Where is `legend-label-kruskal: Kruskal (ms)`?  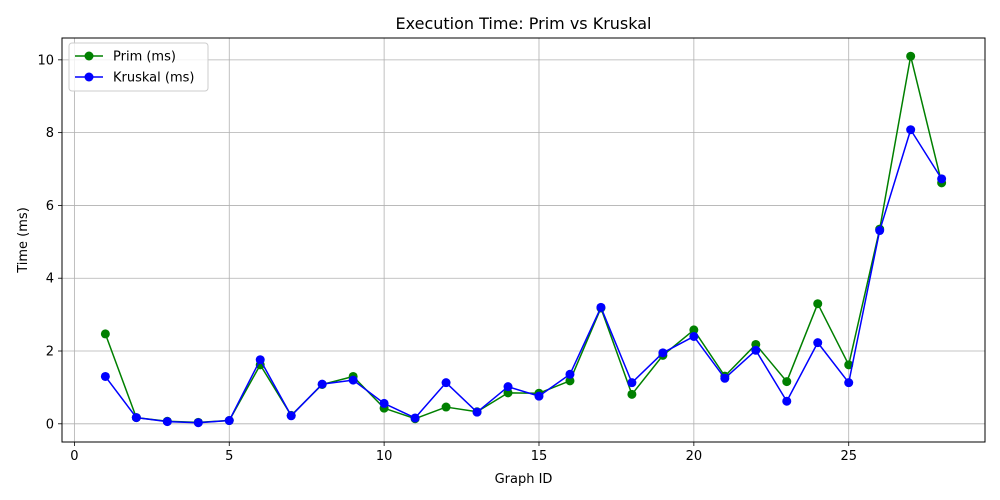
legend-label-kruskal: Kruskal (ms) is located at coordinates (153, 78).